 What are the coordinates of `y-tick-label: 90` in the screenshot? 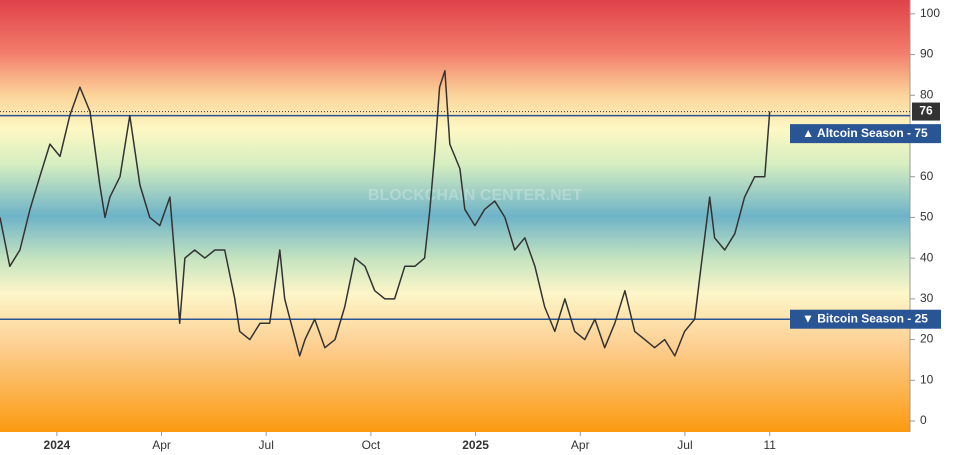 It's located at (927, 54).